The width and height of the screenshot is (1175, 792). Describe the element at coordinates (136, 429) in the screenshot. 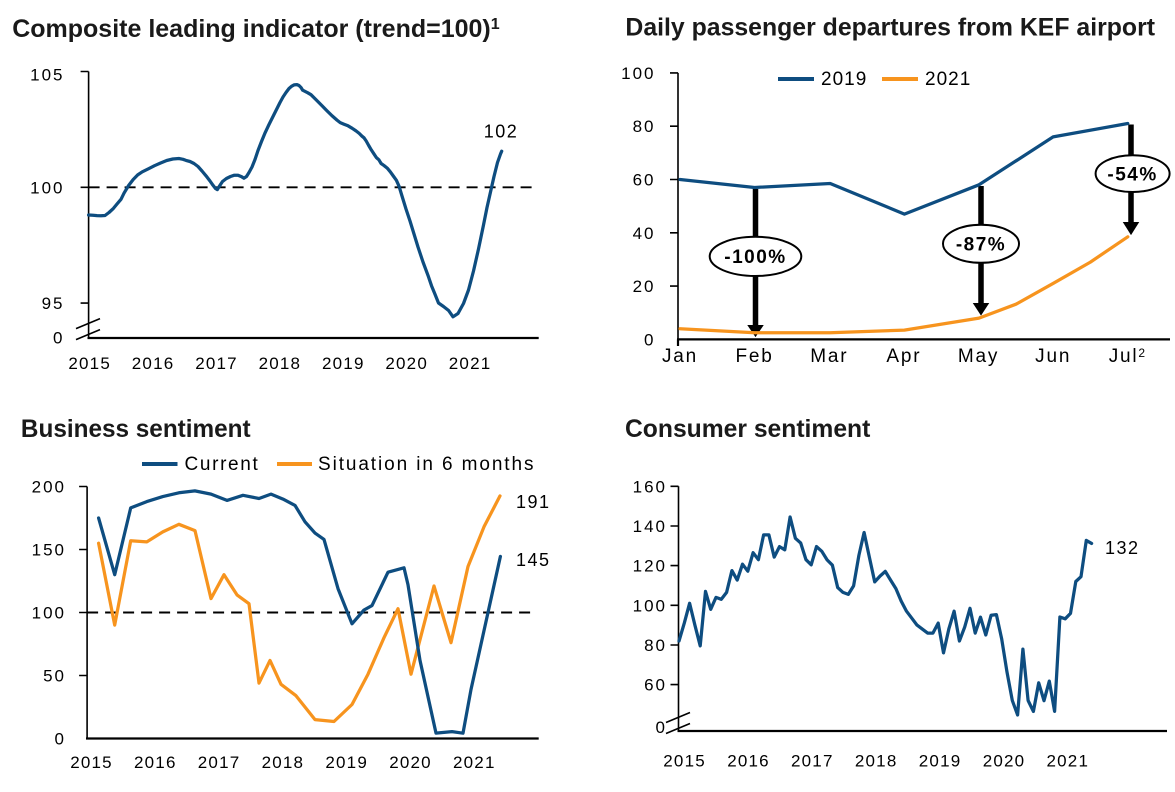

I see `svg-text: Business sentiment` at that location.